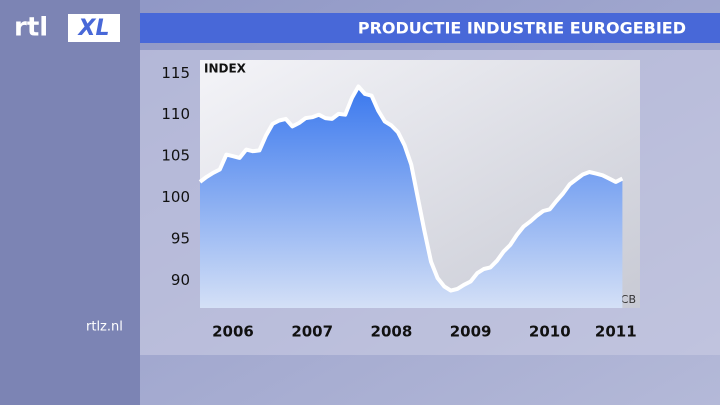  What do you see at coordinates (175, 156) in the screenshot?
I see `y-tick-label: 105` at bounding box center [175, 156].